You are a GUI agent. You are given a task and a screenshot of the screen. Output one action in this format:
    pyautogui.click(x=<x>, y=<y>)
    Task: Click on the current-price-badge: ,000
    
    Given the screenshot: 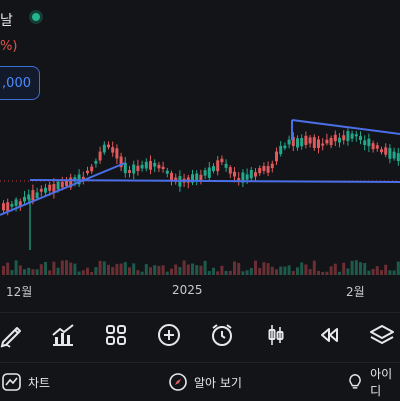 What is the action you would take?
    pyautogui.click(x=20, y=83)
    